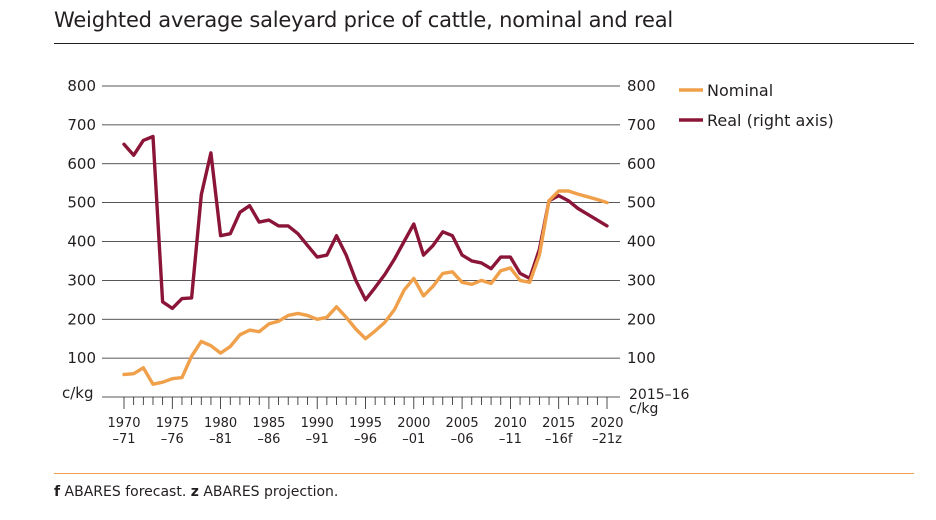  I want to click on y-tick-label-left: 800, so click(81, 86).